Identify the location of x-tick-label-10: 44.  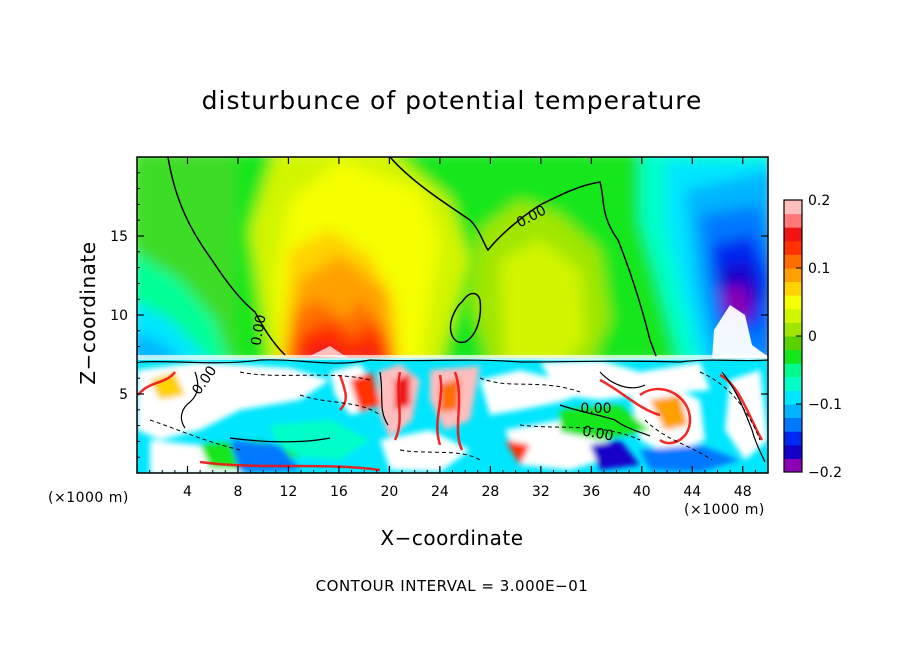
(692, 492).